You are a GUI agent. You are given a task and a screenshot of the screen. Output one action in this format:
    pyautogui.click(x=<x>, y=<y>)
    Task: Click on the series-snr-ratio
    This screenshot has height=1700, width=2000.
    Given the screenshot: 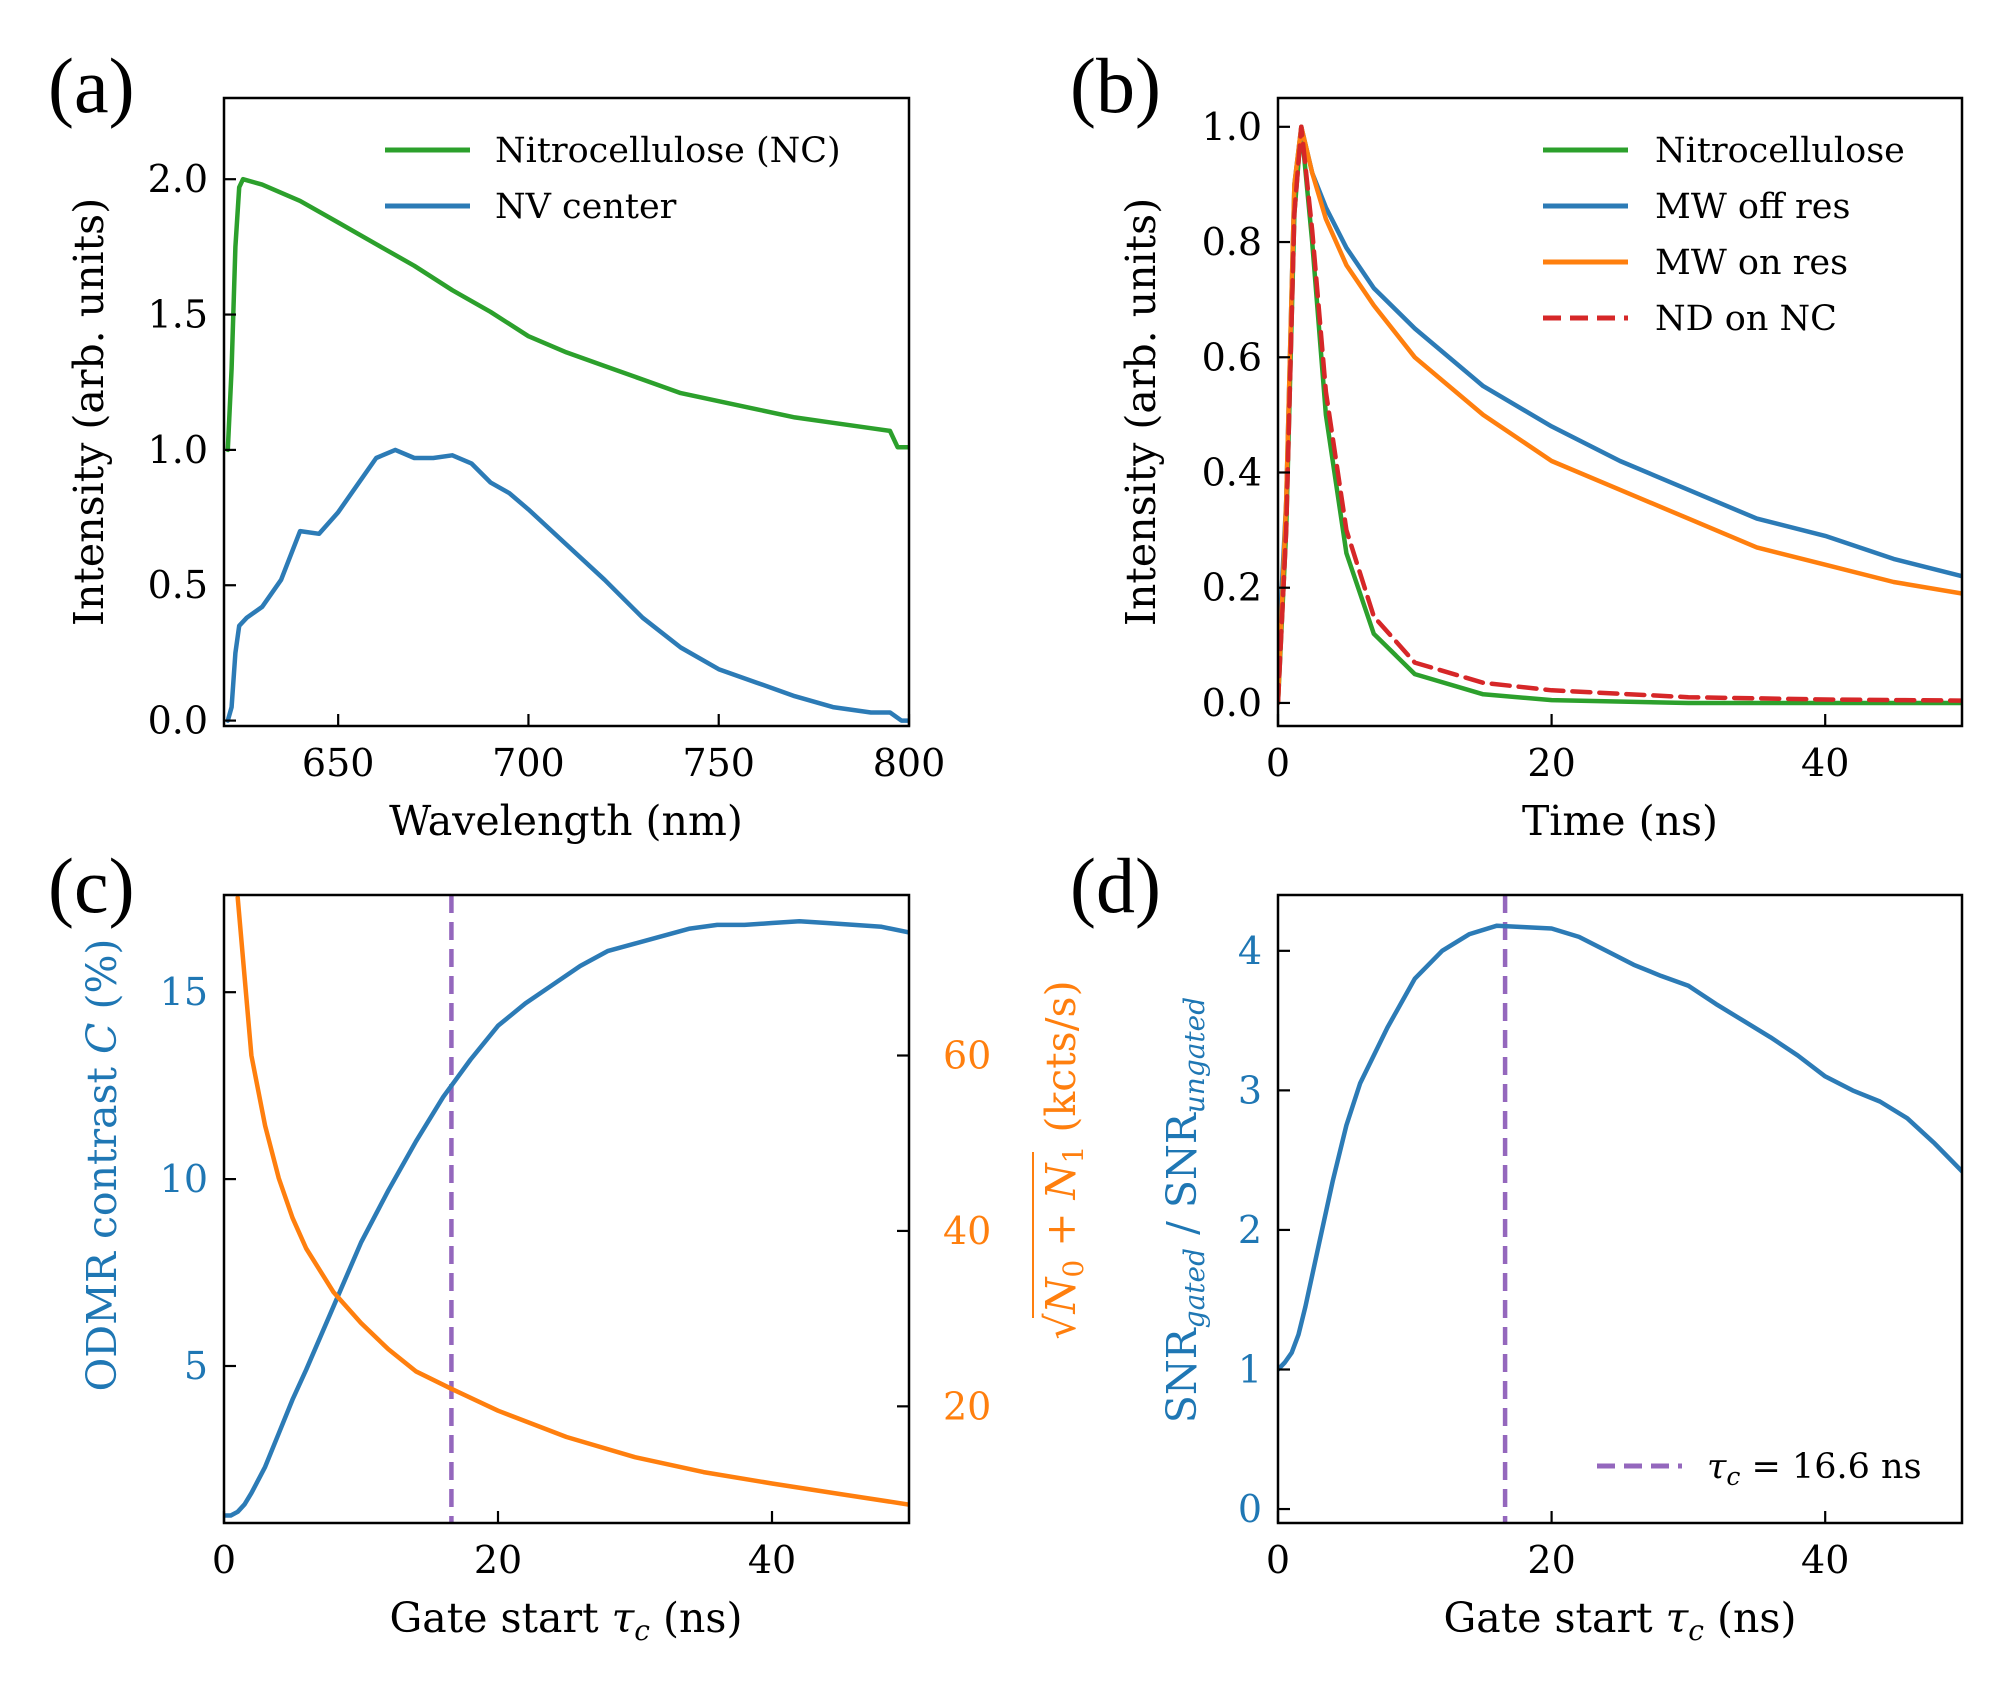 What is the action you would take?
    pyautogui.click(x=1620, y=1147)
    